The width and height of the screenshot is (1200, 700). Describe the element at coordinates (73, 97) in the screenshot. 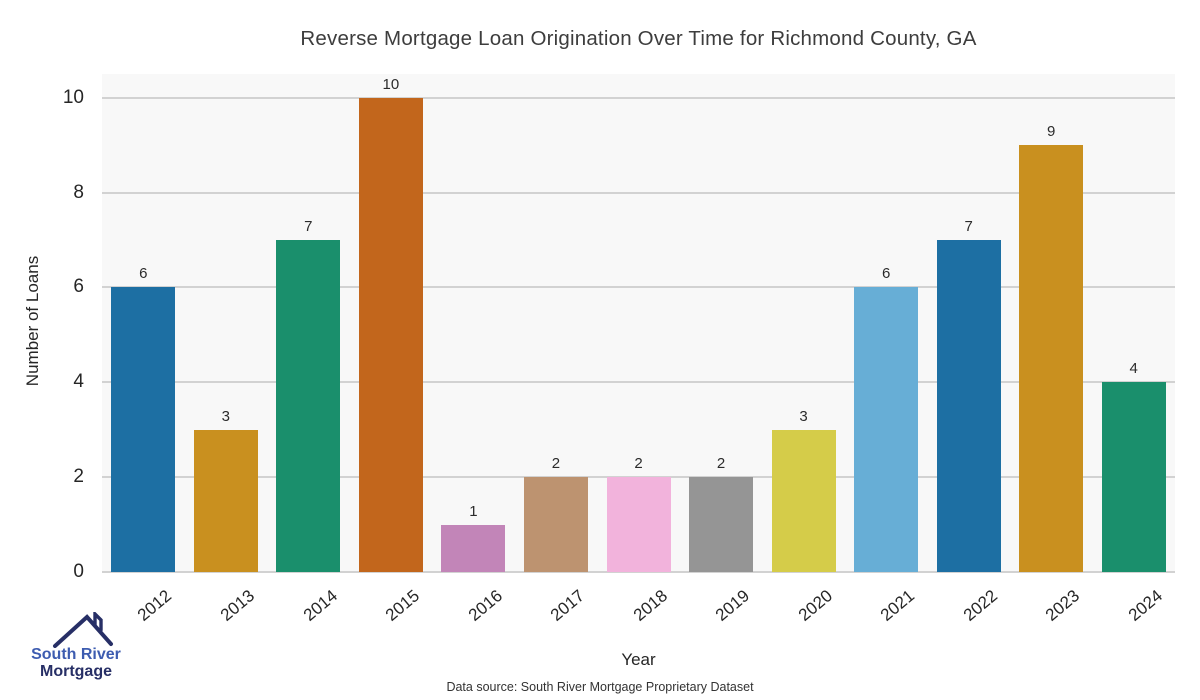

I see `y-tick-label: 10` at that location.